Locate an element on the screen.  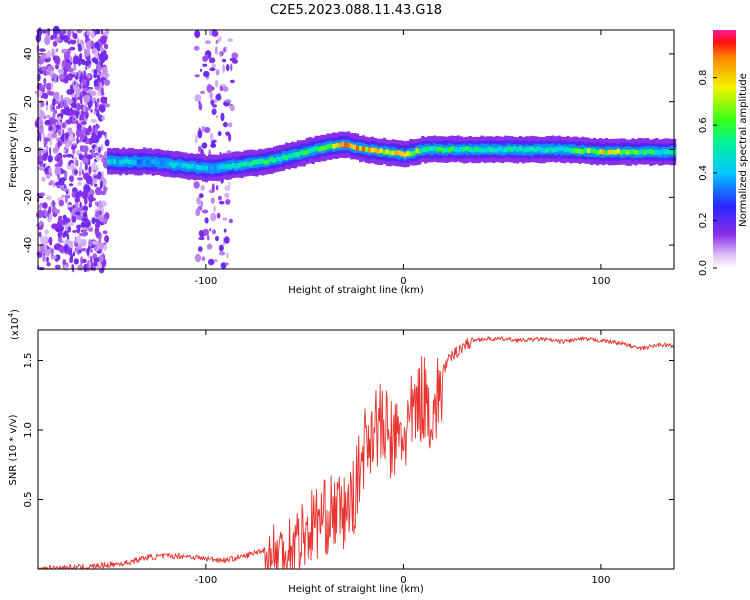
y-tick-label: 0.5 is located at coordinates (28, 500).